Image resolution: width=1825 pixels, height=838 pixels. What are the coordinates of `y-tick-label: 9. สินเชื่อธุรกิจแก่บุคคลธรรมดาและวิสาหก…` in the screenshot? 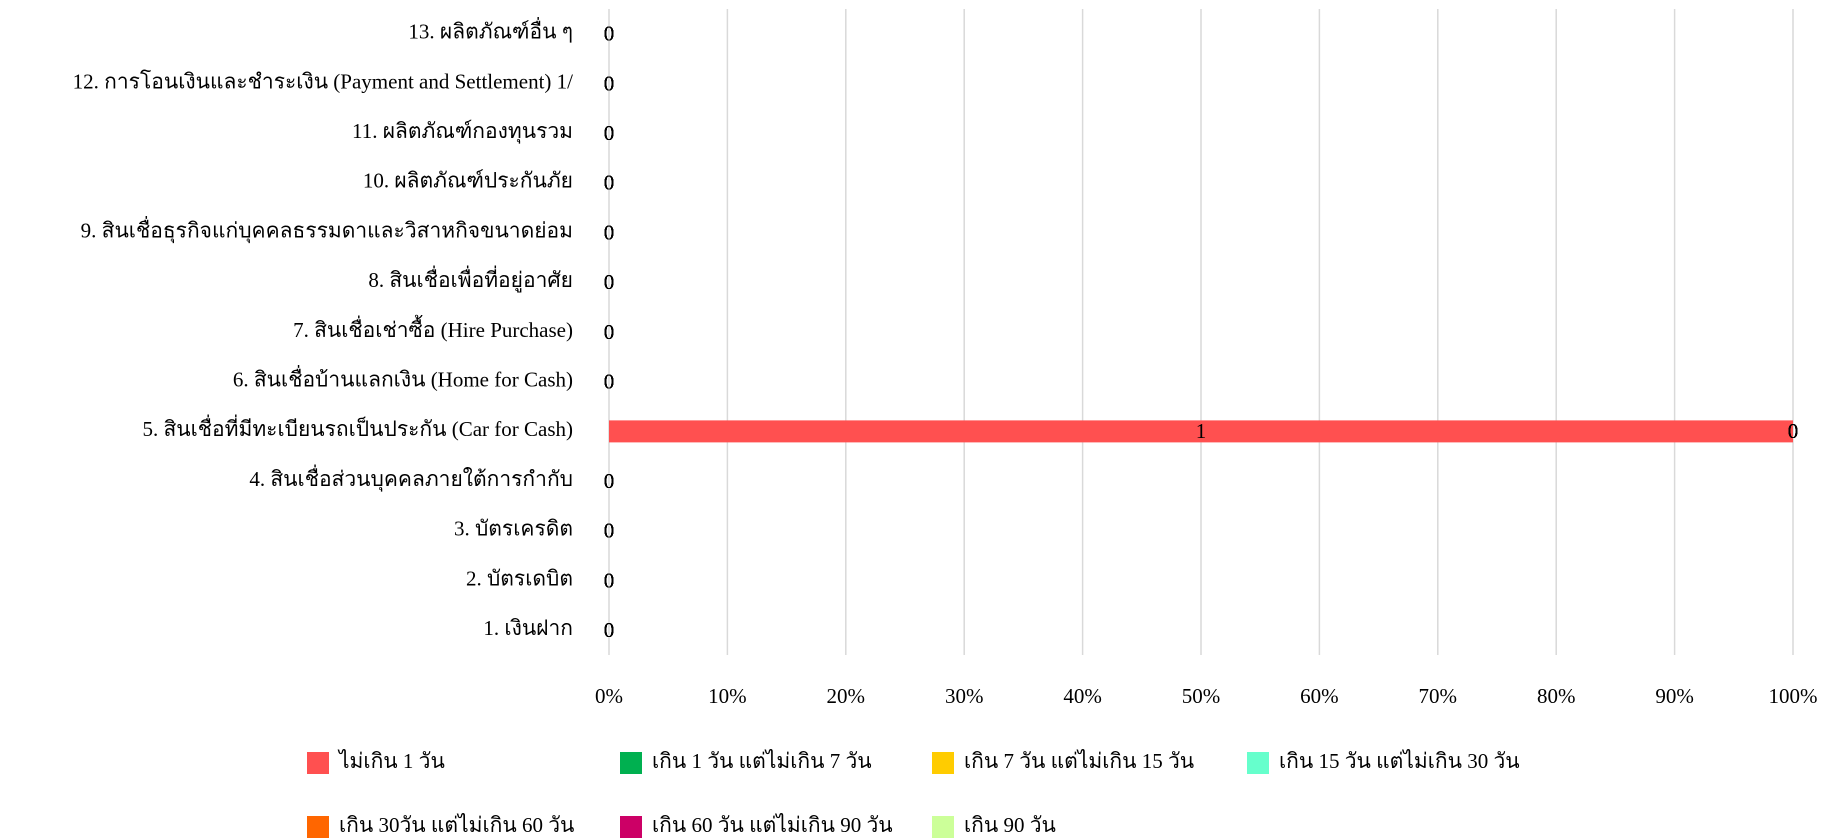 It's located at (327, 229).